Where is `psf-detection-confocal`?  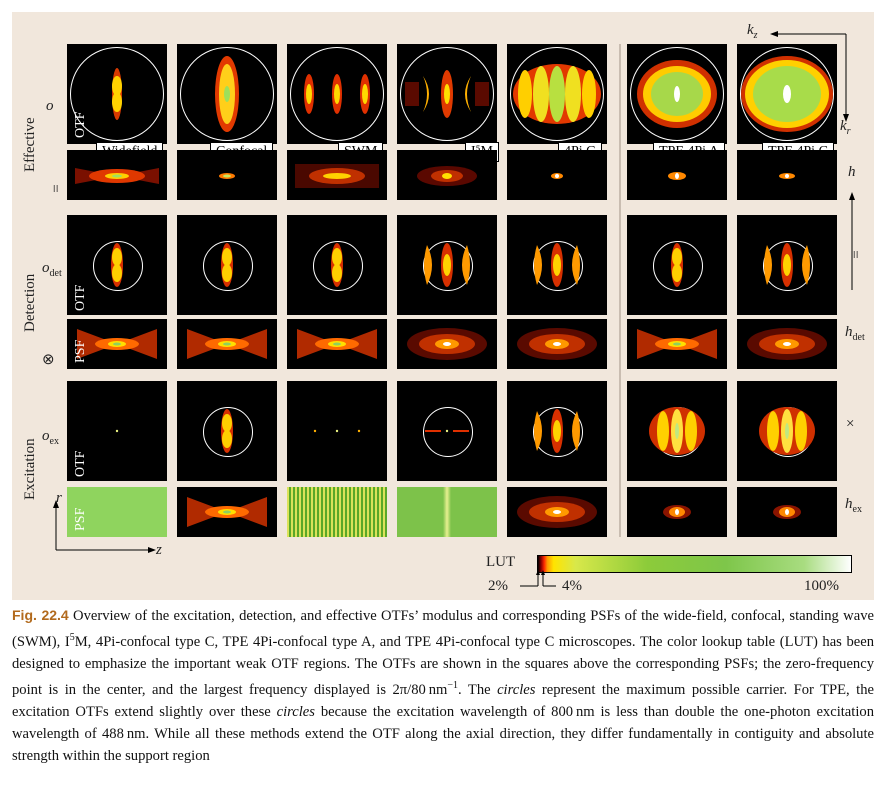
psf-detection-confocal is located at coordinates (227, 344).